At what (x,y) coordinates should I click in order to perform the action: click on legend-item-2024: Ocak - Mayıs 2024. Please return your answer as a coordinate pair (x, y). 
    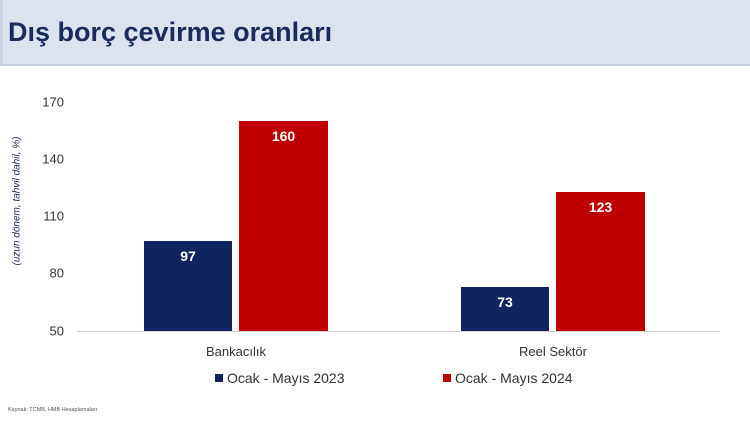
    Looking at the image, I should click on (508, 378).